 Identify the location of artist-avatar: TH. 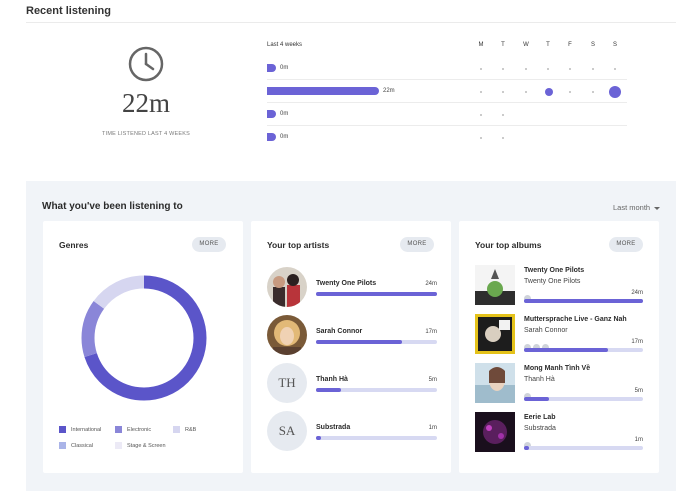
(287, 383).